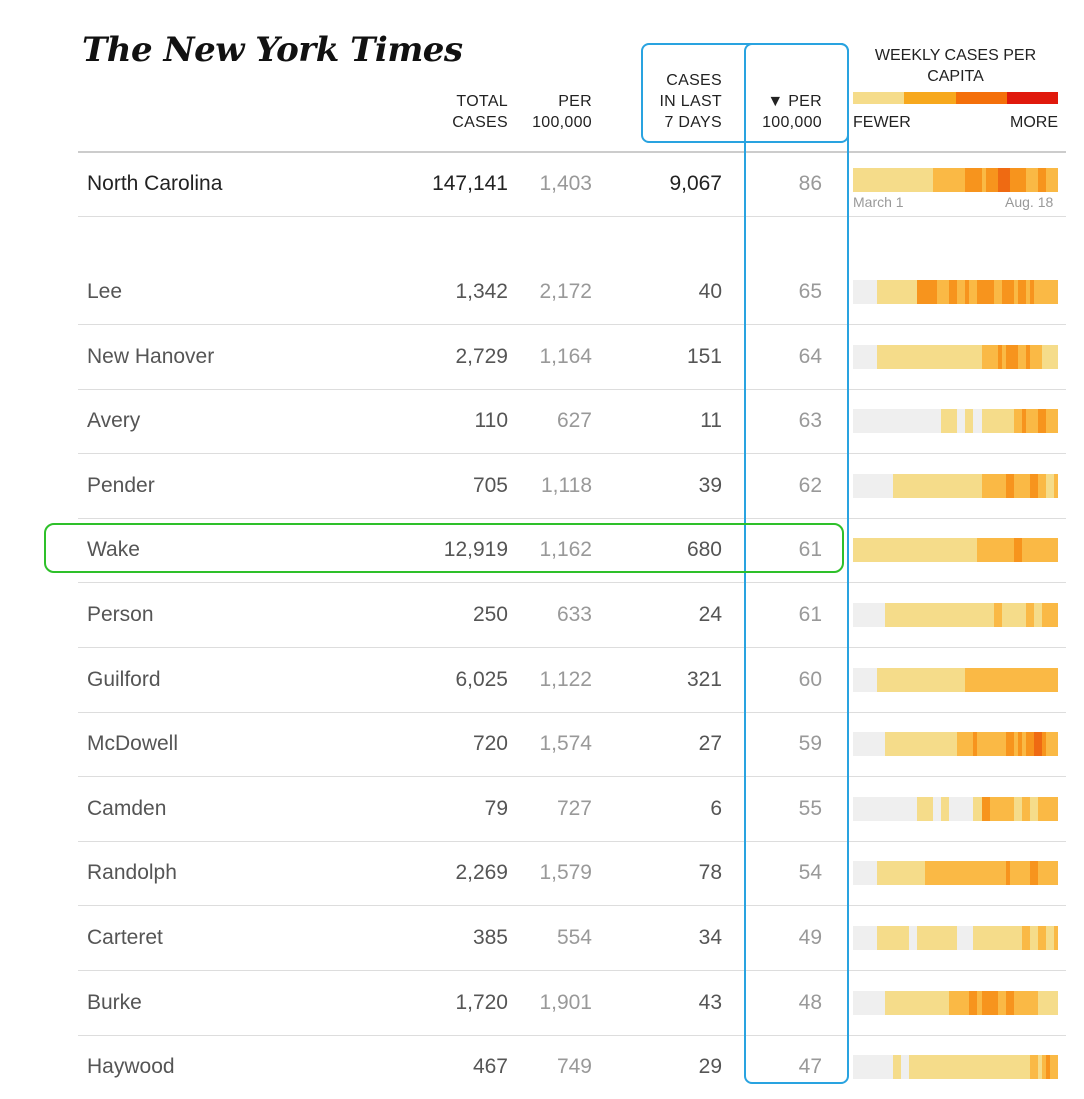 This screenshot has height=1099, width=1084. I want to click on table-row: Randolph 2,269 1,579 78 54, so click(572, 873).